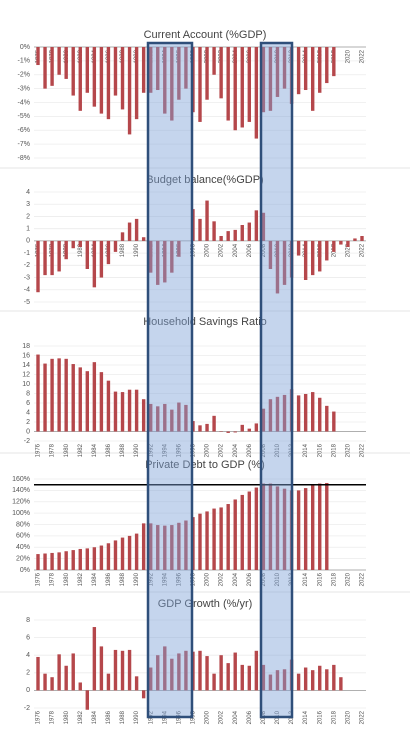 The height and width of the screenshot is (741, 410). What do you see at coordinates (276, 380) in the screenshot?
I see `highlight-box` at bounding box center [276, 380].